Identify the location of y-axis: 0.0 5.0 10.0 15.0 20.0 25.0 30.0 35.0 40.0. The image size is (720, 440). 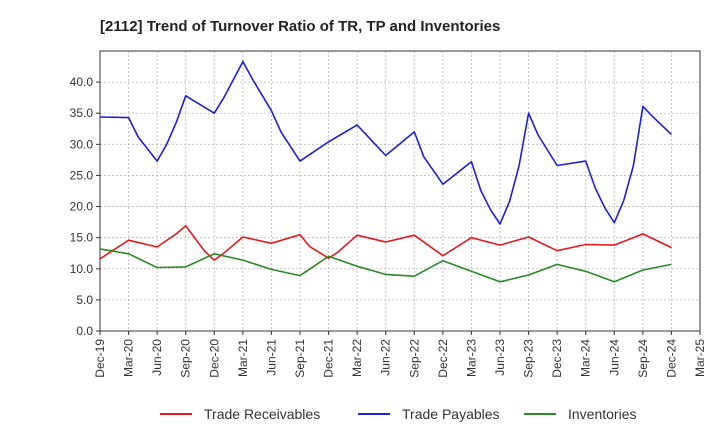
(85, 206).